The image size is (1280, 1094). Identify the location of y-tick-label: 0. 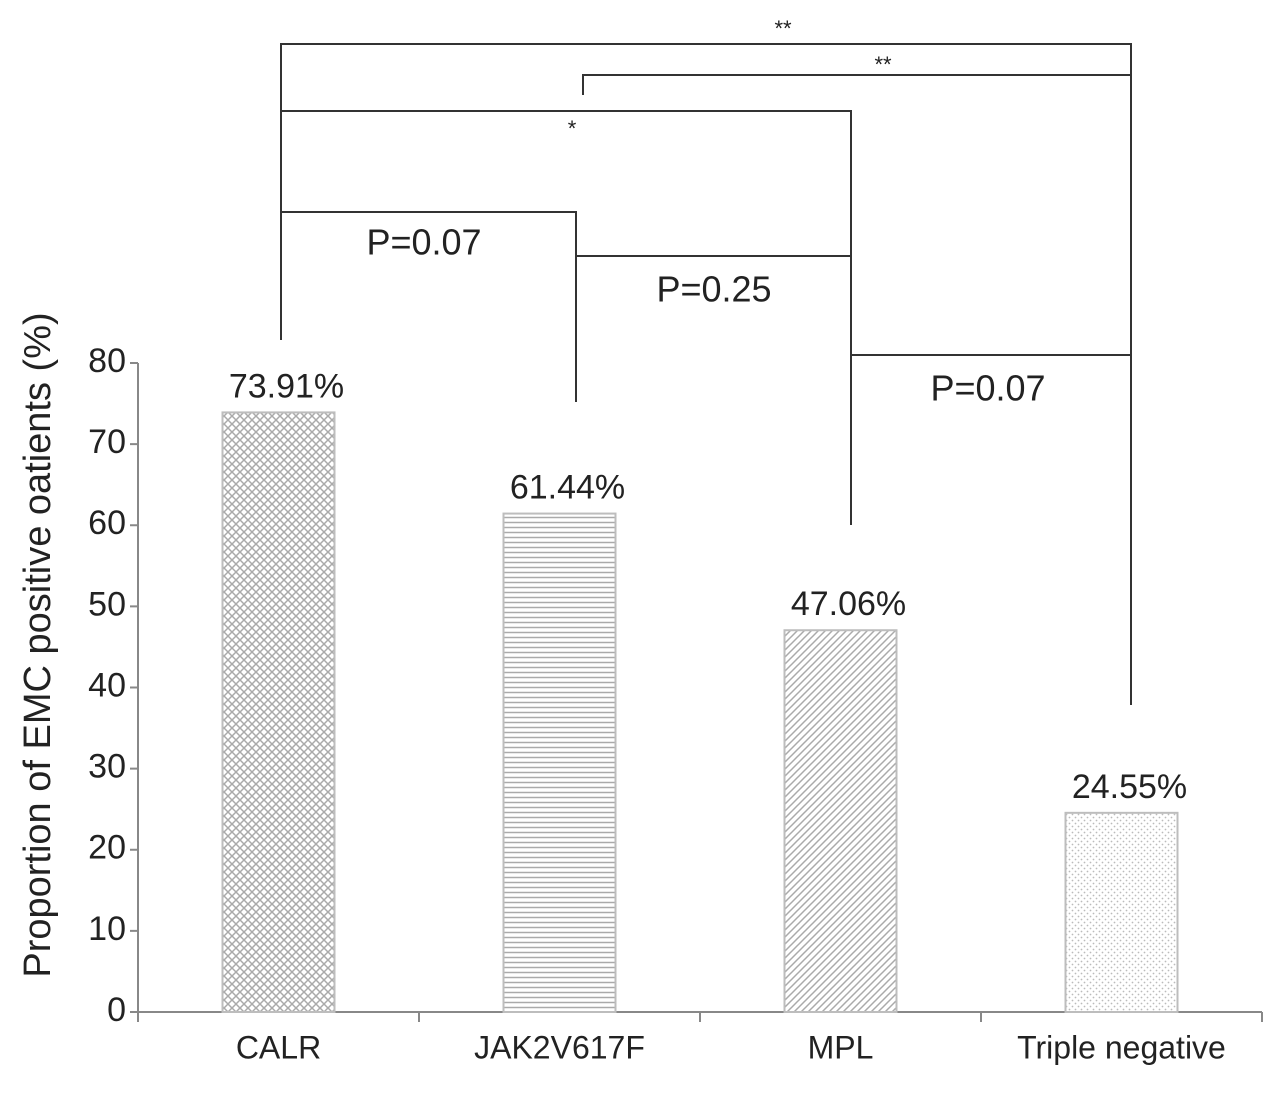
(116, 1010).